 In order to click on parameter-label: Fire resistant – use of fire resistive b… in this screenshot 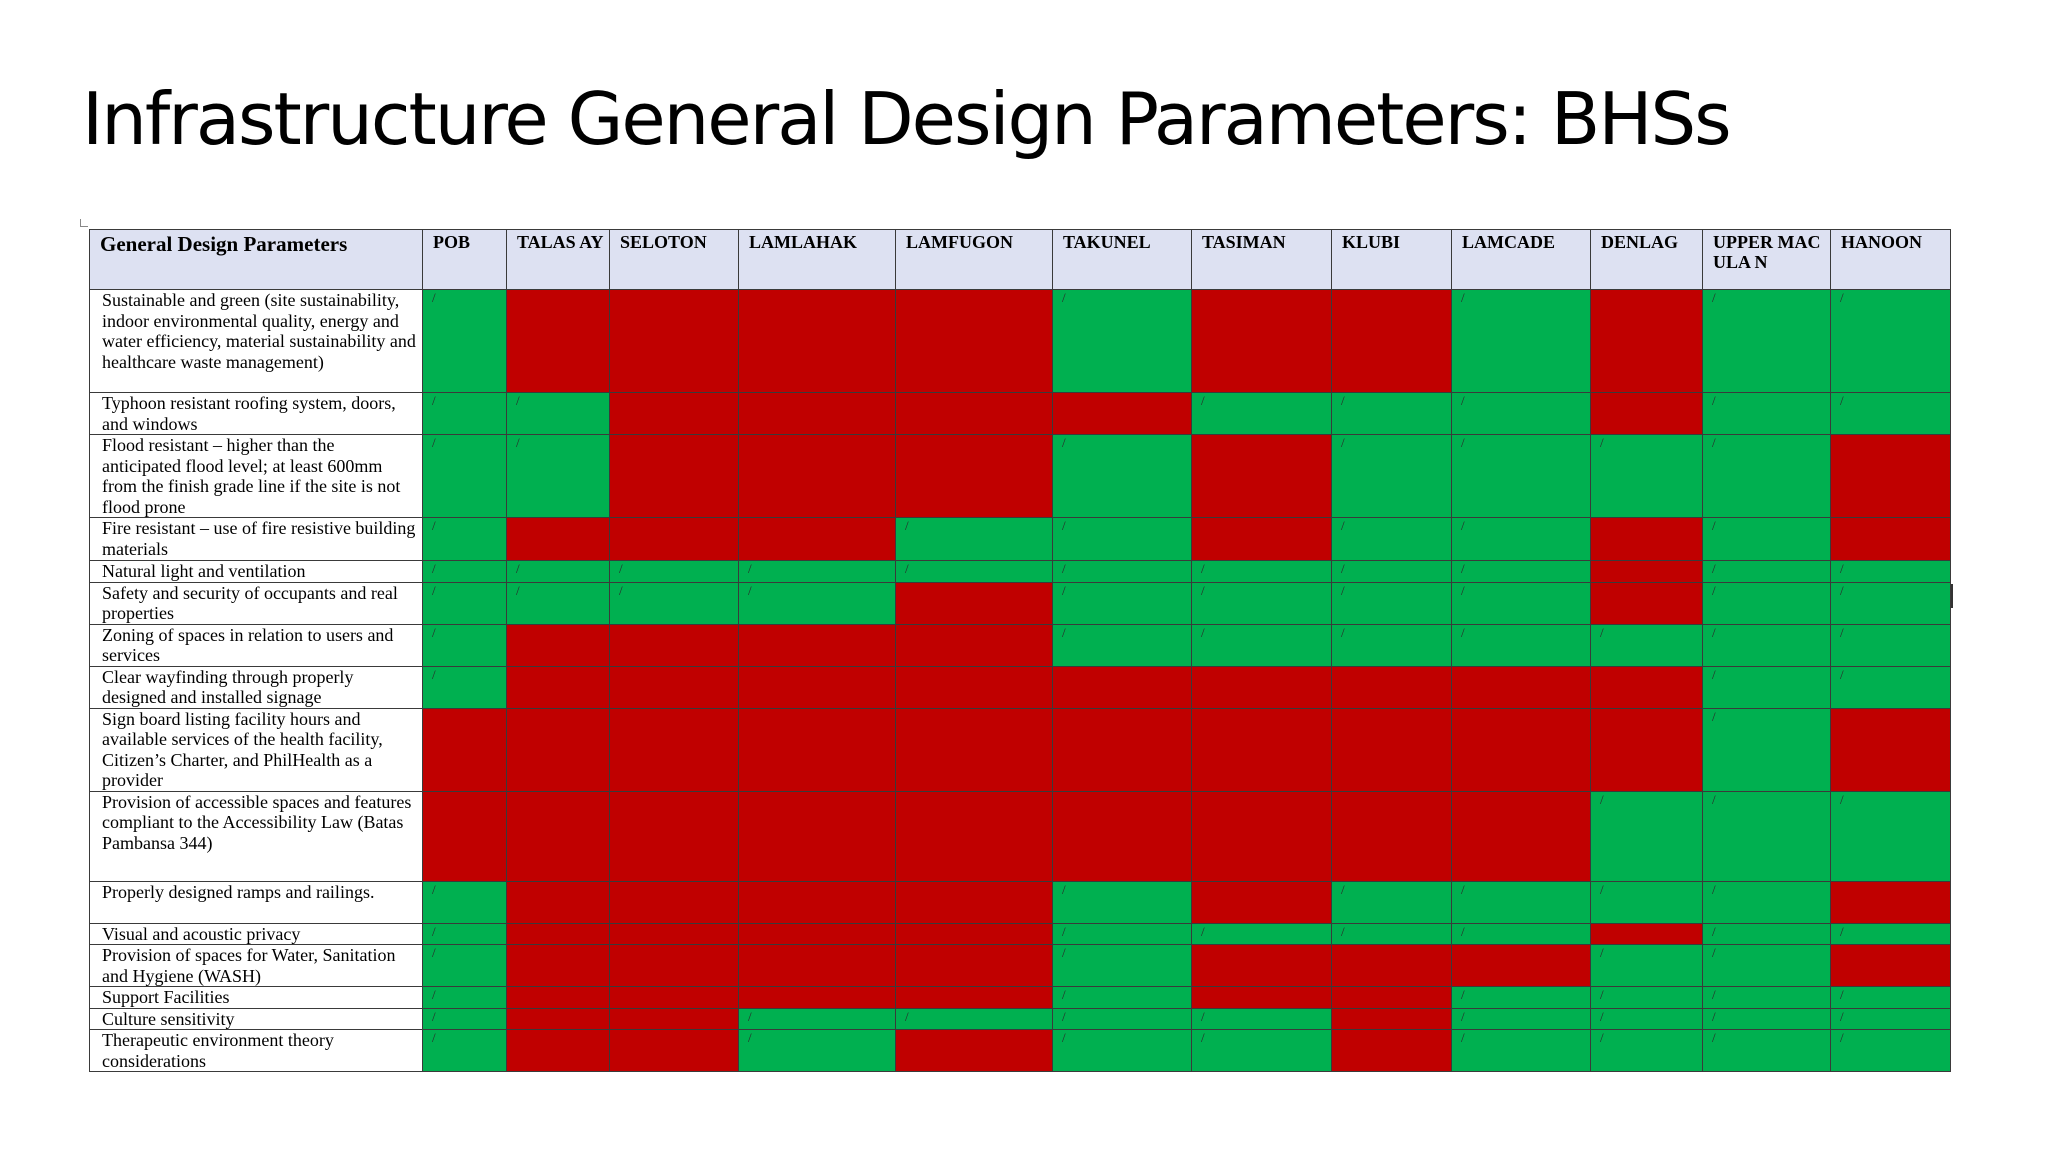, I will do `click(256, 539)`.